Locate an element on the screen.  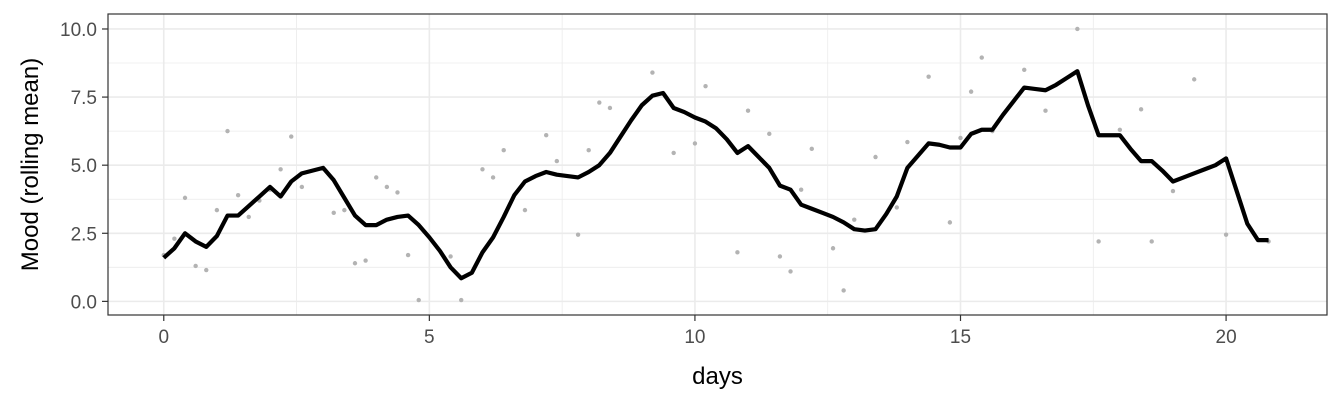
x-axis-title: days is located at coordinates (717, 376).